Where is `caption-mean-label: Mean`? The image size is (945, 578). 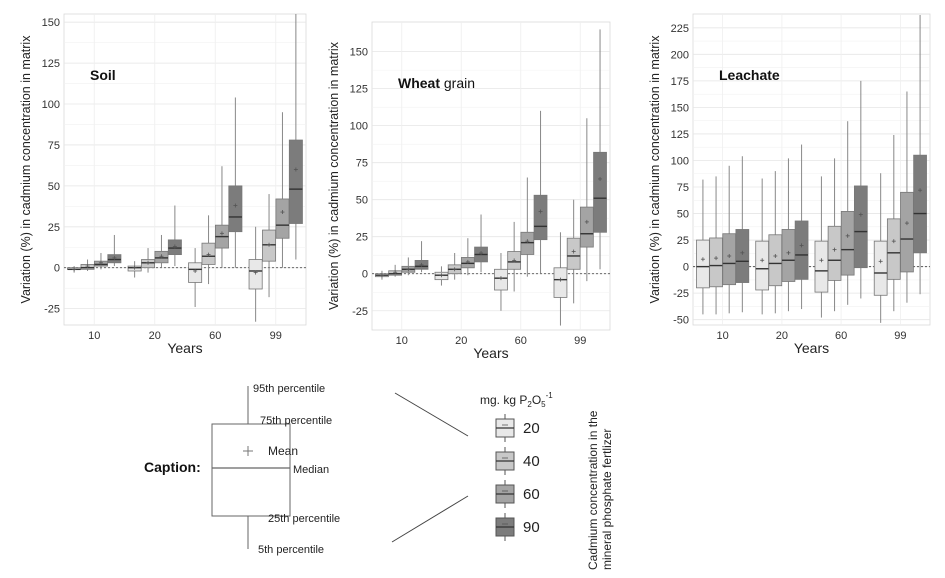 caption-mean-label: Mean is located at coordinates (283, 451).